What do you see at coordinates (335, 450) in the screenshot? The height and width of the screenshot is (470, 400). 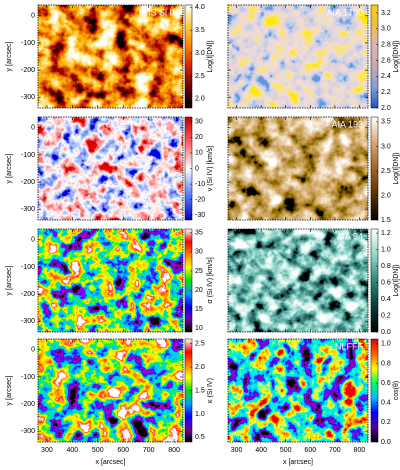 I see `x-tick-label: 700` at bounding box center [335, 450].